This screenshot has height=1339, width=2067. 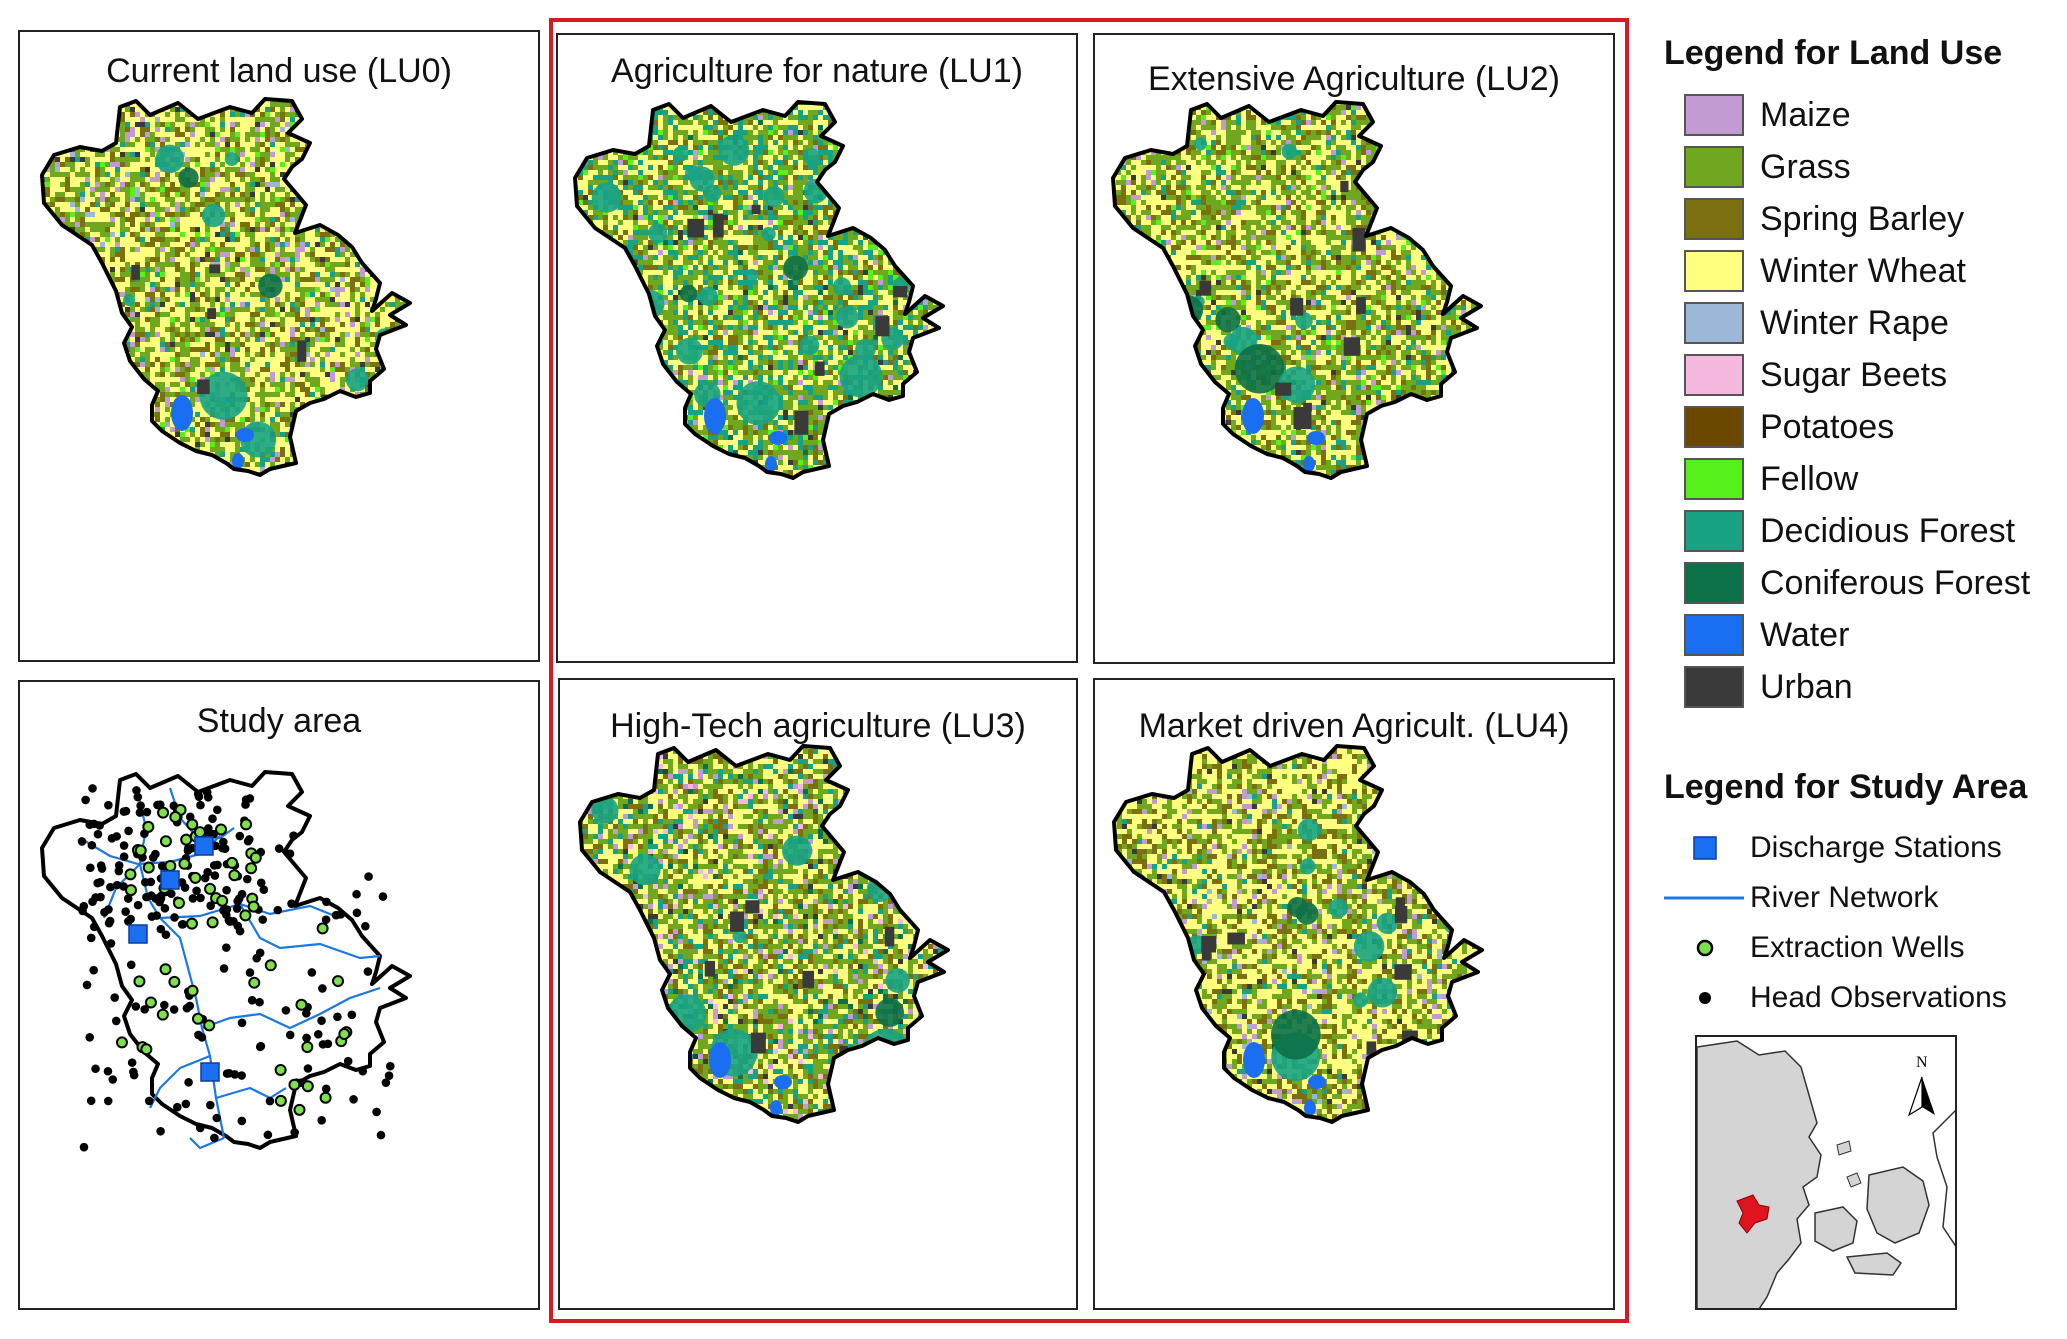 I want to click on jutland-landmass, so click(x=1759, y=1174).